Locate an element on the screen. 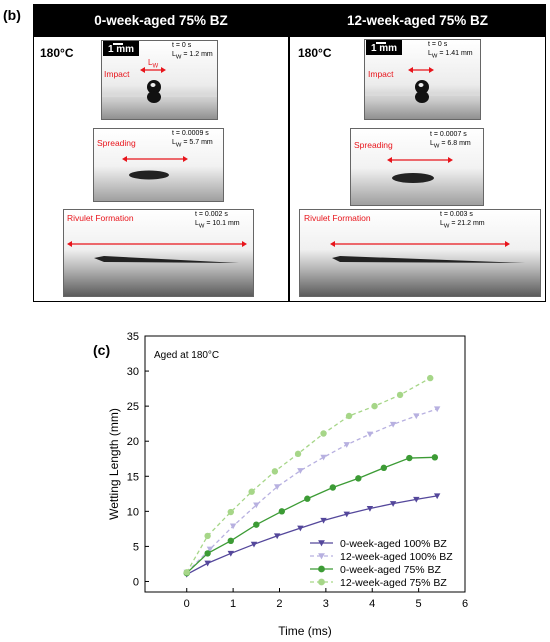  left-spreading-info: t = 0.0009 s LW = 5.7 mm is located at coordinates (192, 139).